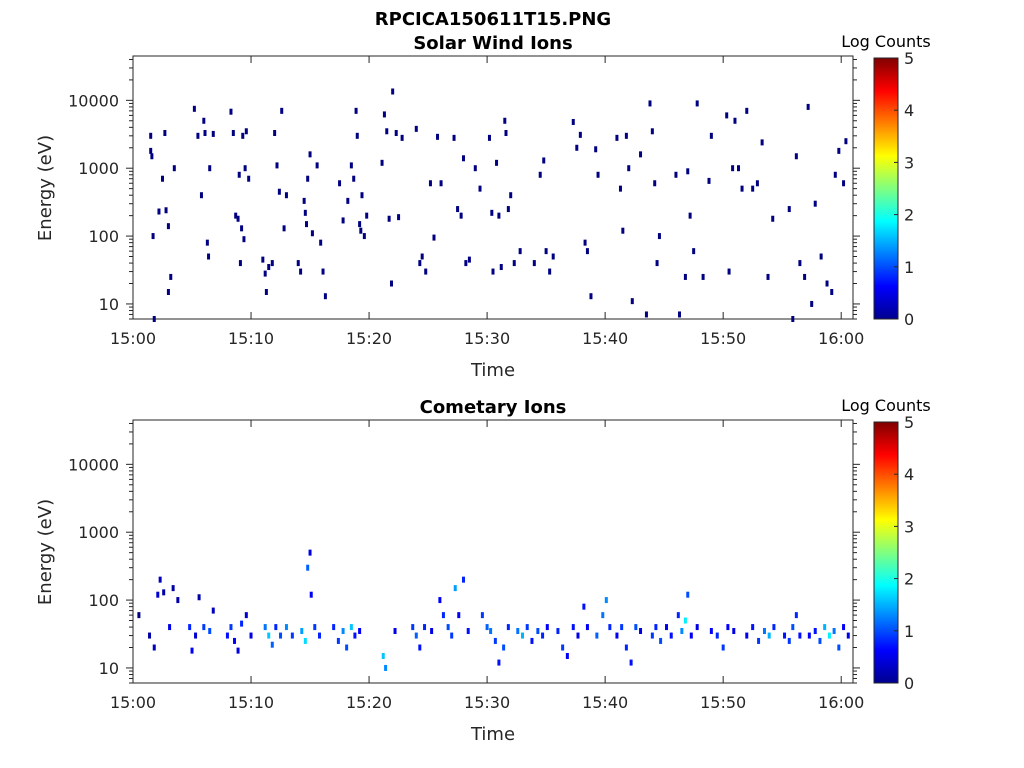 Image resolution: width=1024 pixels, height=768 pixels. I want to click on panel-title: Cometary Ions, so click(493, 407).